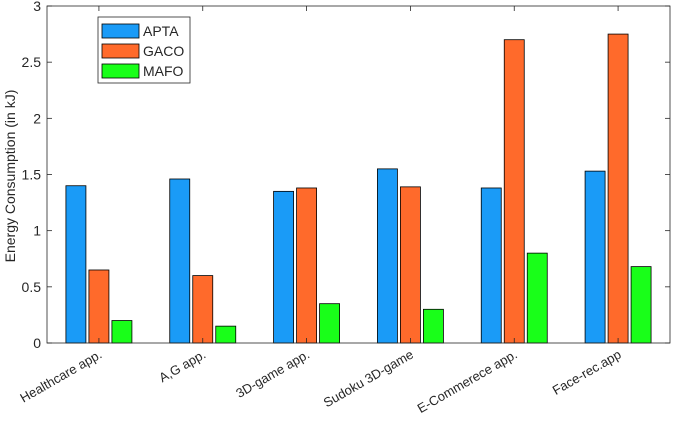  What do you see at coordinates (163, 71) in the screenshot?
I see `legend-label-mafo: MAFO` at bounding box center [163, 71].